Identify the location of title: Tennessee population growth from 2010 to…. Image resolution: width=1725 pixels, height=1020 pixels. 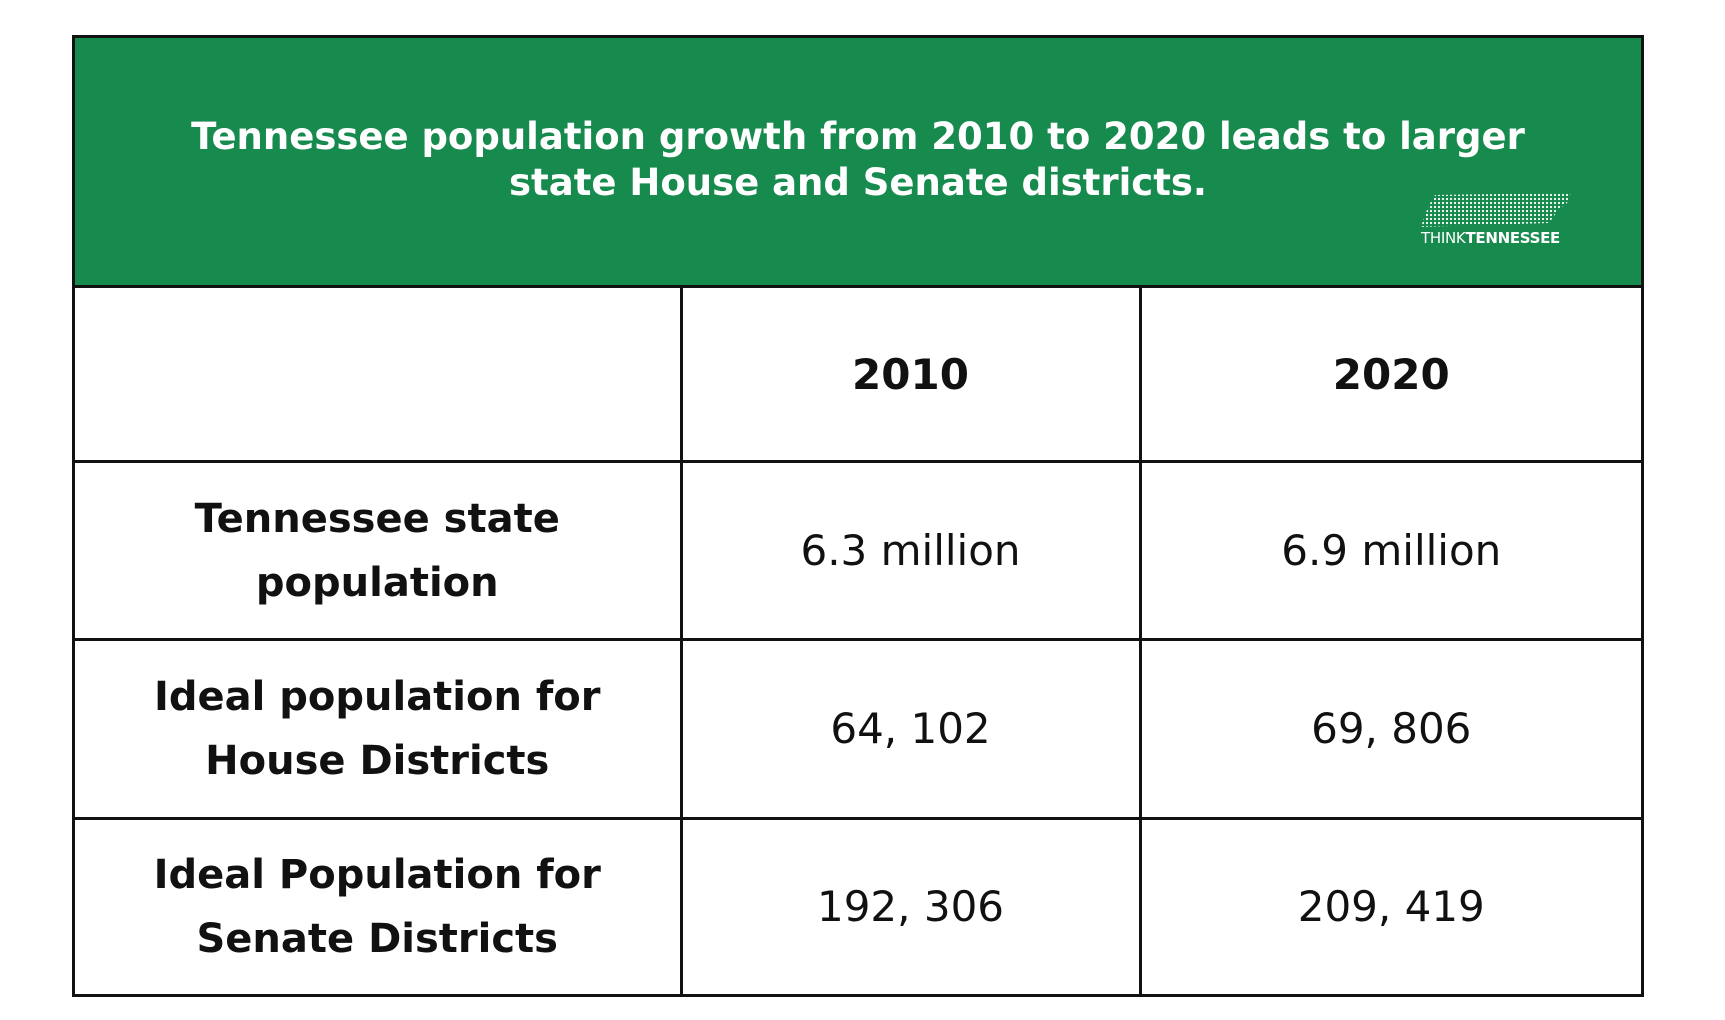
(858, 159).